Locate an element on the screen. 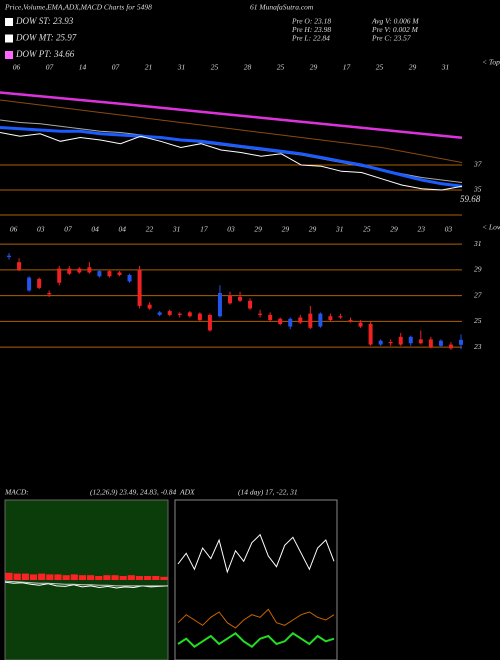  panel-label: ADX is located at coordinates (187, 492).